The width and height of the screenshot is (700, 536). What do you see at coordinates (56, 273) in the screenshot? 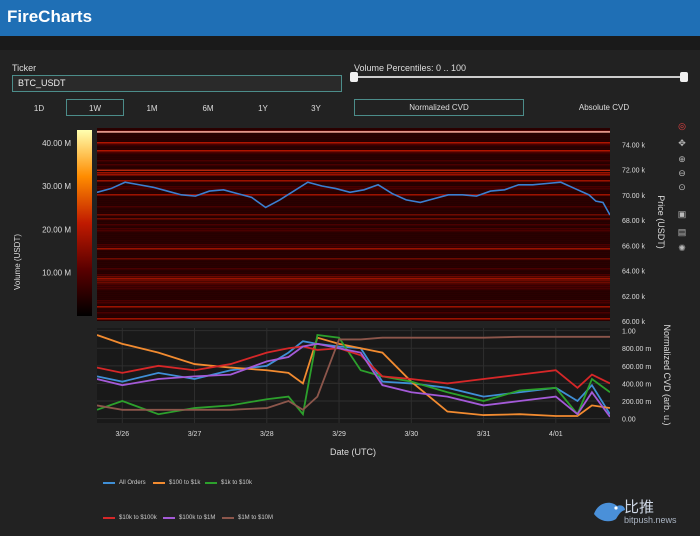
I see `colorbar-tick-label: 10.00 M` at bounding box center [56, 273].